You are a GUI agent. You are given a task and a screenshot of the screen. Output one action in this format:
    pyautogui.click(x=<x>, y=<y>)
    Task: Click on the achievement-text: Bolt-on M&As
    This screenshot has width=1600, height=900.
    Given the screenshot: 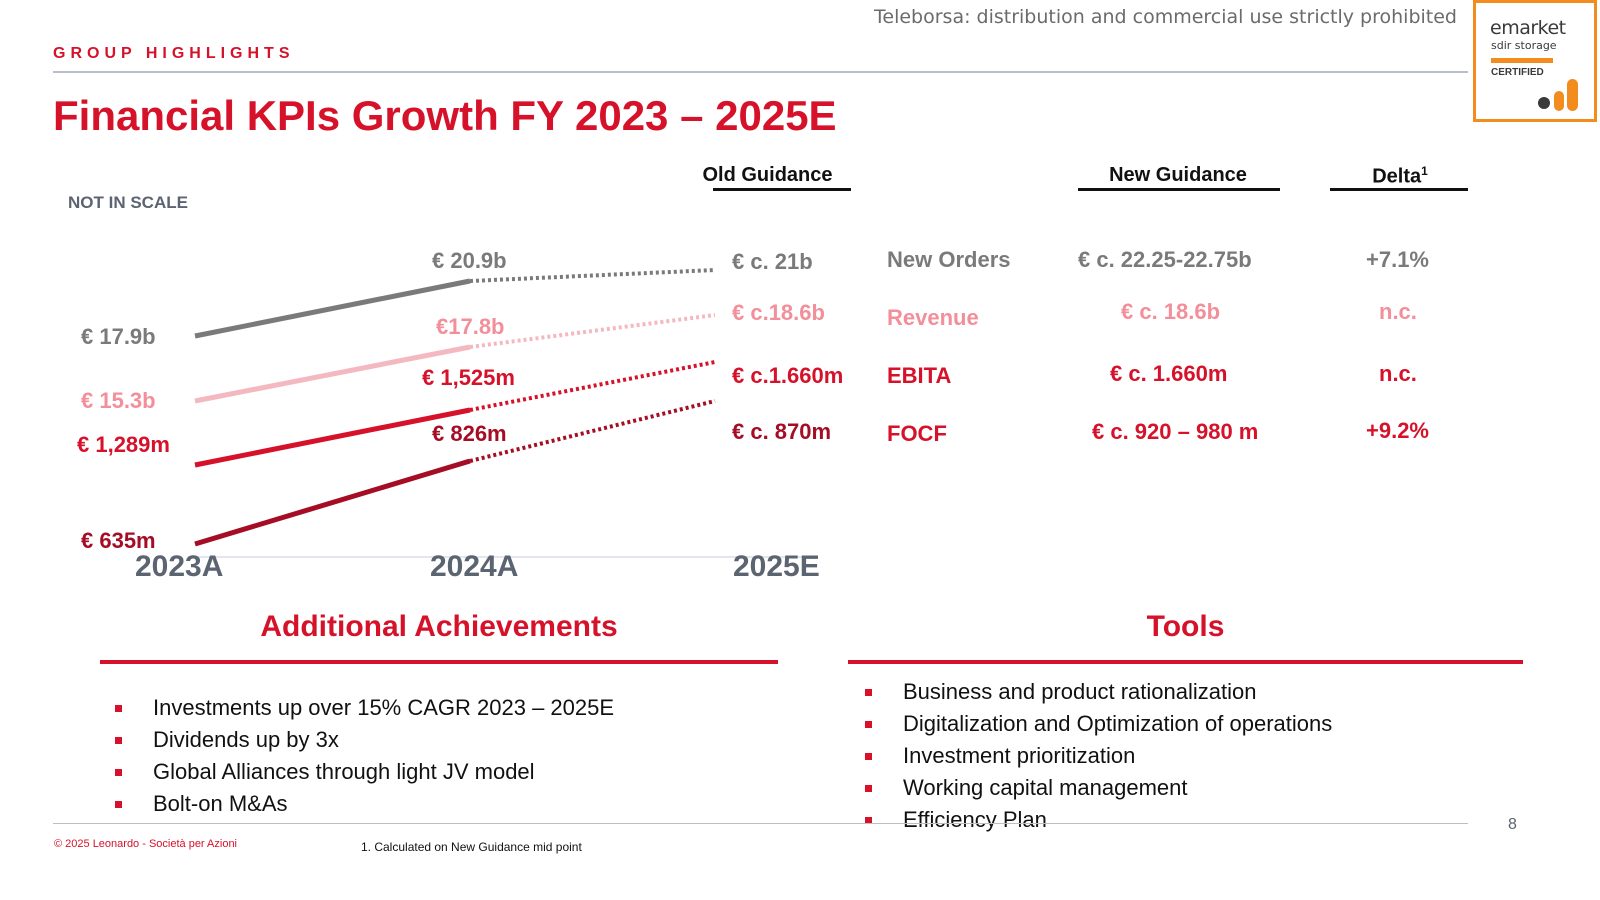 What is the action you would take?
    pyautogui.click(x=220, y=803)
    